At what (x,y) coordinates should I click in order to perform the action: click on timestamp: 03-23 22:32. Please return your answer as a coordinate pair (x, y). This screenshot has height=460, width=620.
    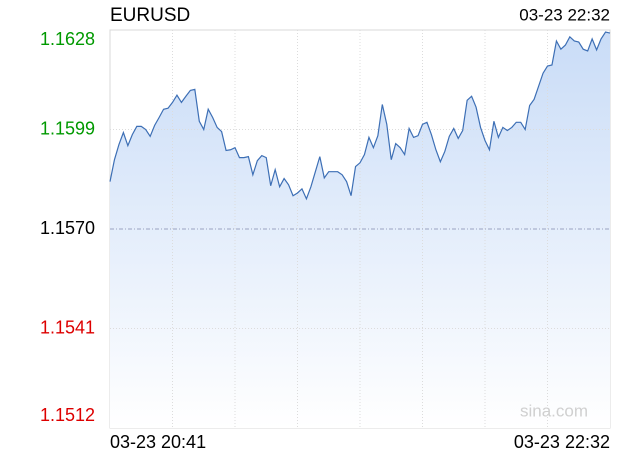
    Looking at the image, I should click on (564, 14).